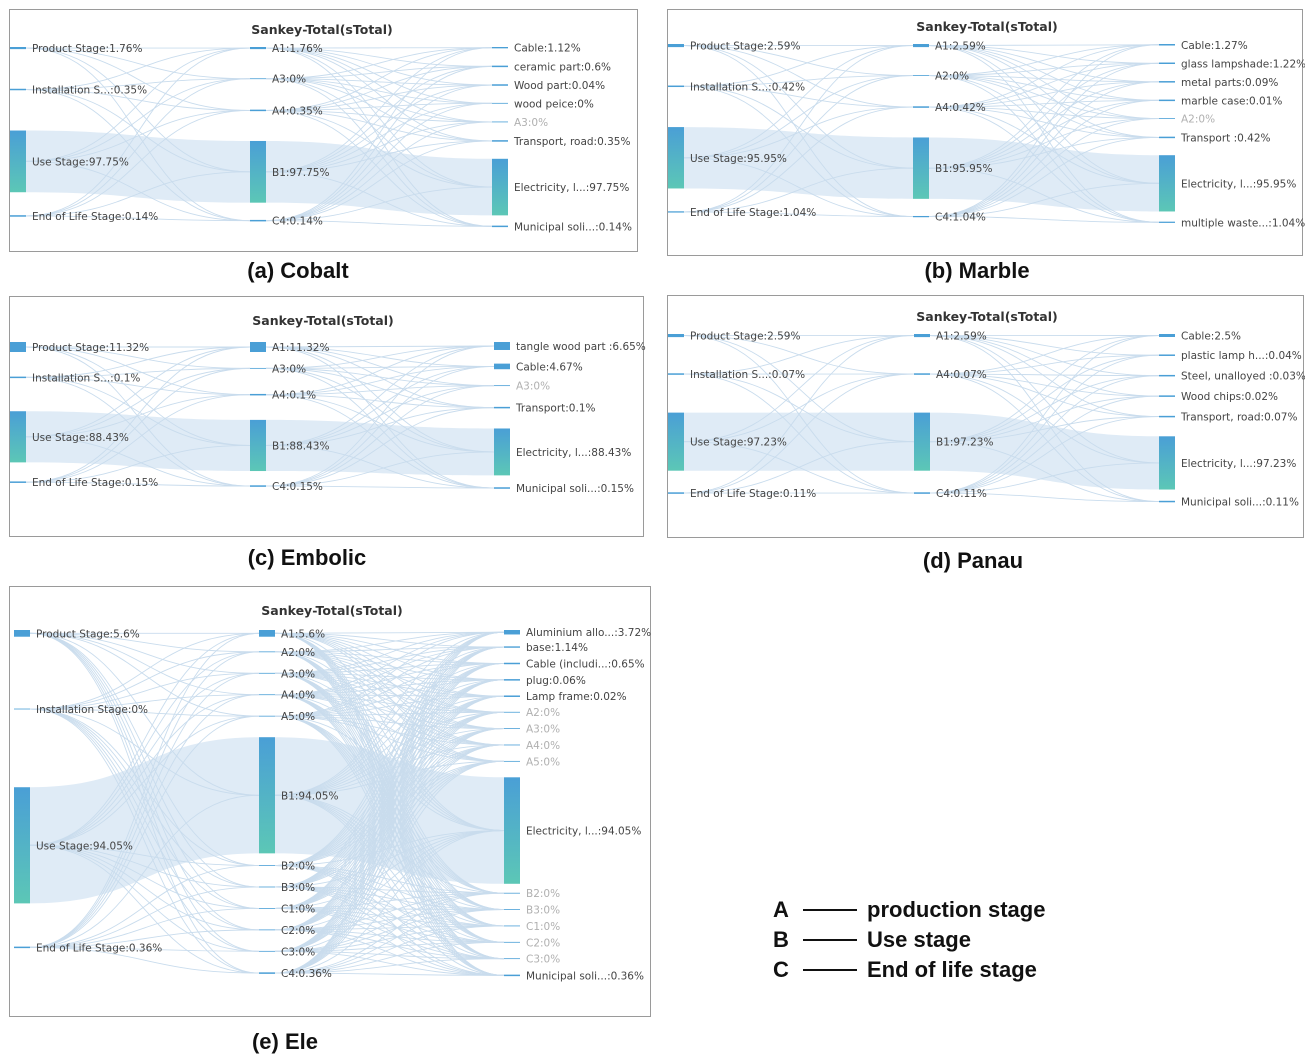 This screenshot has height=1058, width=1305. What do you see at coordinates (297, 49) in the screenshot?
I see `sankey-node-label: A1:1.76%` at bounding box center [297, 49].